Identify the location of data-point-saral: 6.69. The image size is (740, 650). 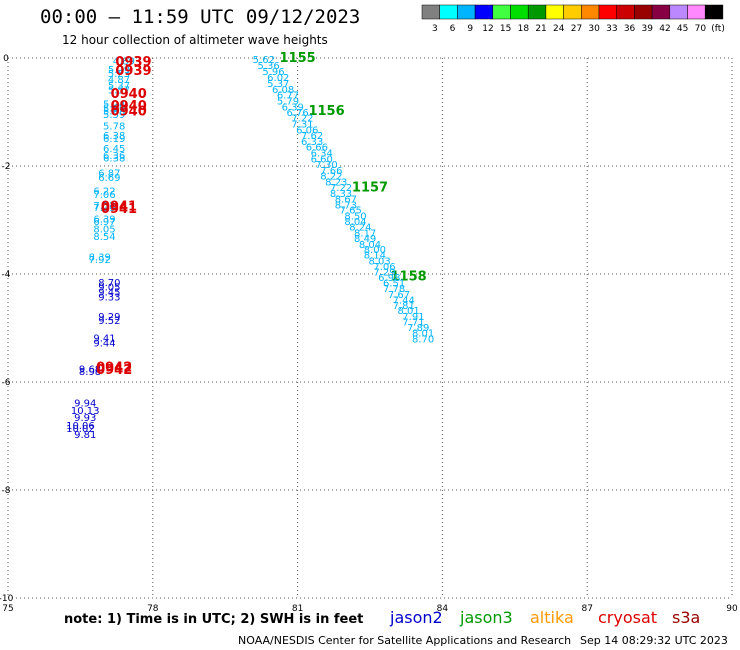
(109, 178).